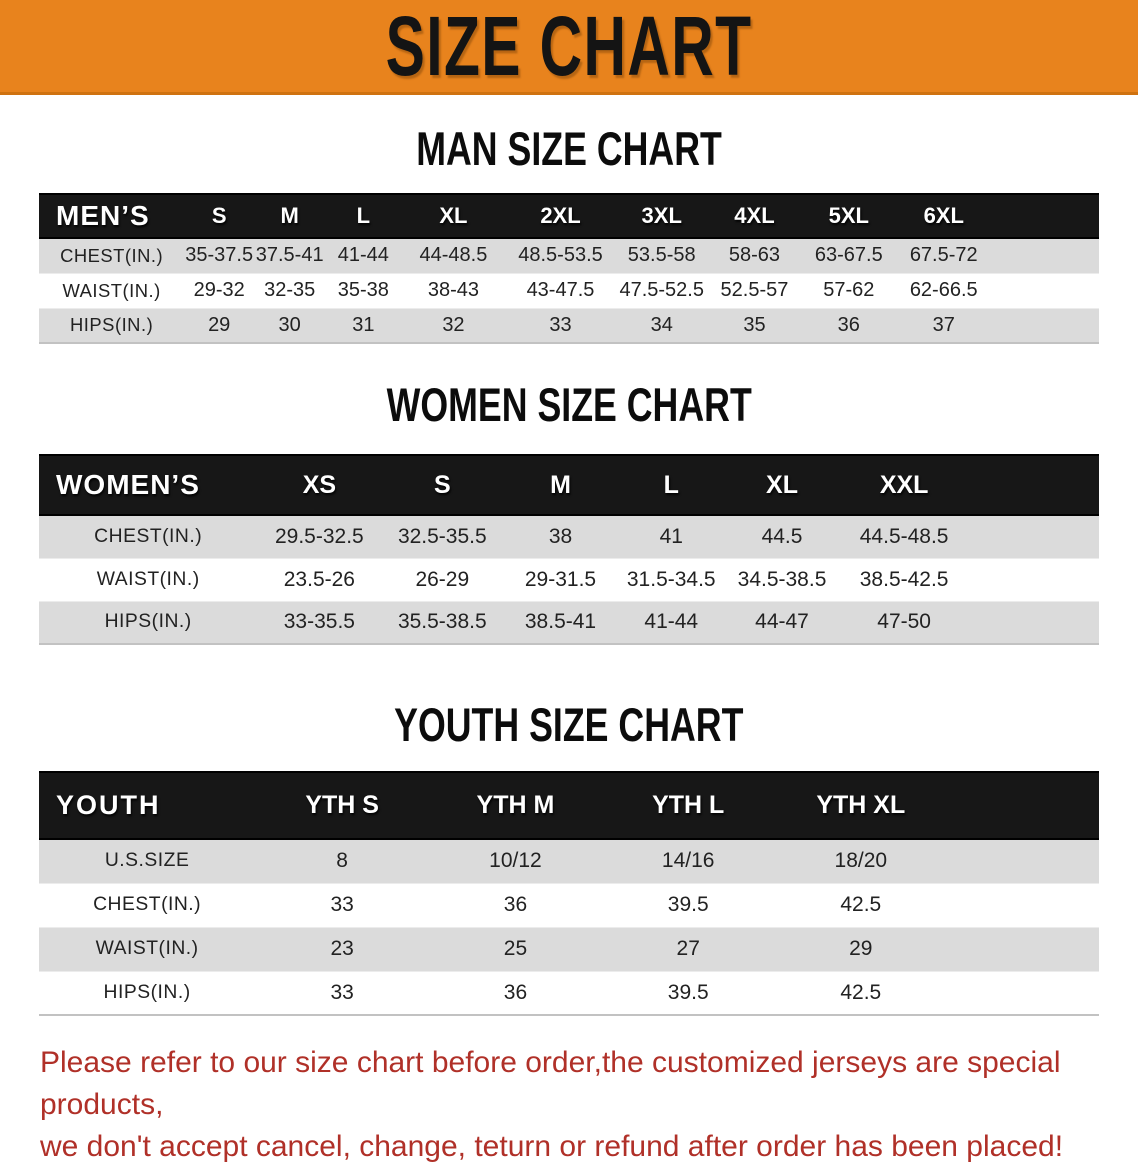  What do you see at coordinates (661, 216) in the screenshot?
I see `size-column-header: 3XL` at bounding box center [661, 216].